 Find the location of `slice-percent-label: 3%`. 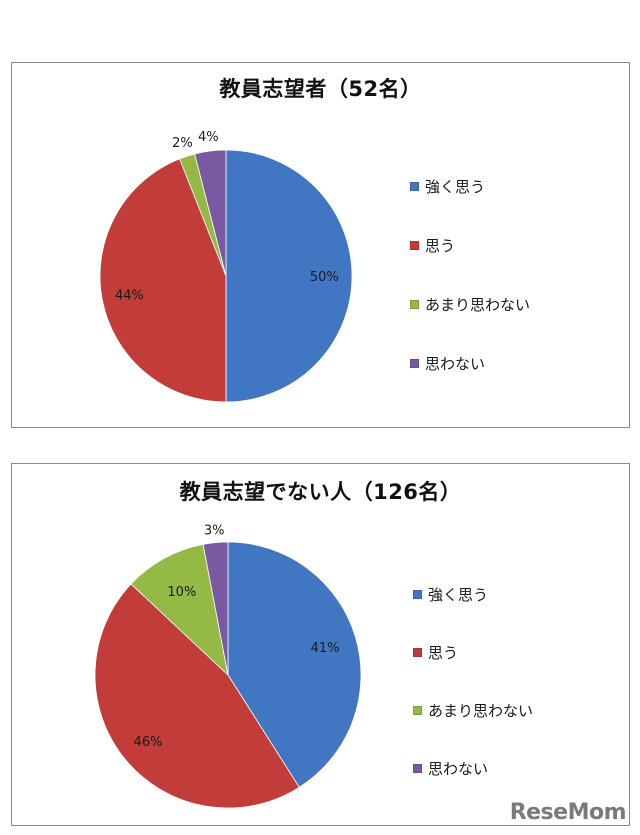

slice-percent-label: 3% is located at coordinates (214, 530).